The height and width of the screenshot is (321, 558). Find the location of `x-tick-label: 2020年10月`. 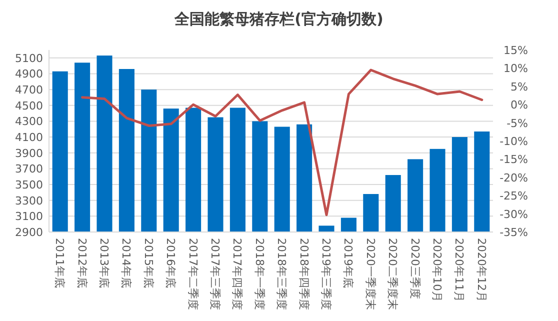

x-tick-label: 2020年10月 is located at coordinates (437, 270).